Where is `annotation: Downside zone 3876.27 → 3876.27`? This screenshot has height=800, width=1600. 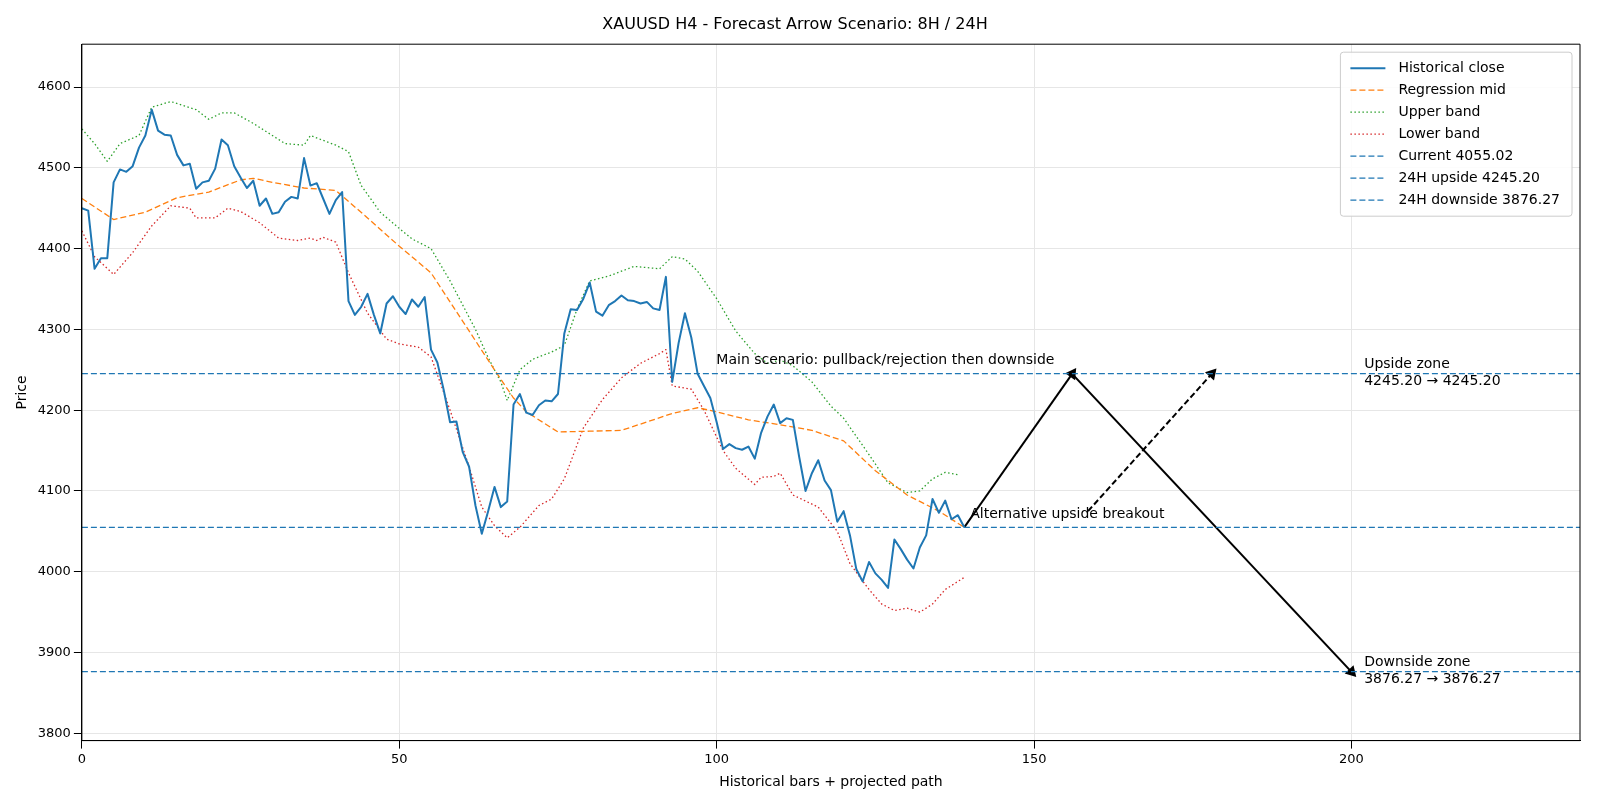 annotation: Downside zone 3876.27 → 3876.27 is located at coordinates (1432, 670).